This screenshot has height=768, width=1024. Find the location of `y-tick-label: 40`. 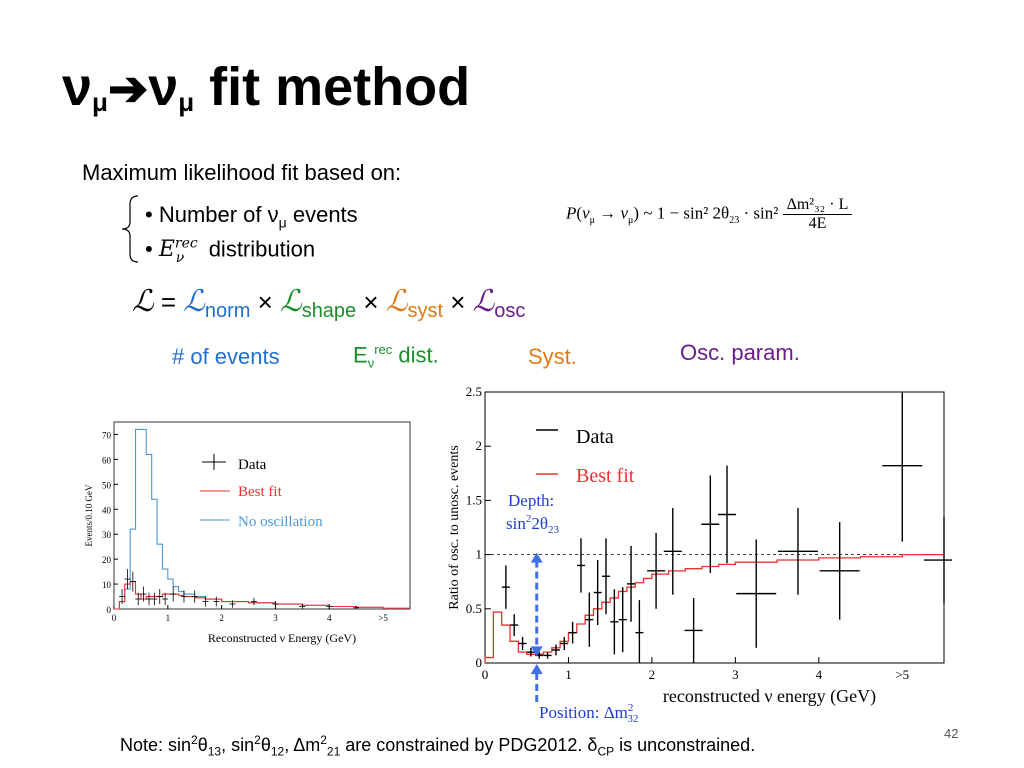

y-tick-label: 40 is located at coordinates (107, 510).